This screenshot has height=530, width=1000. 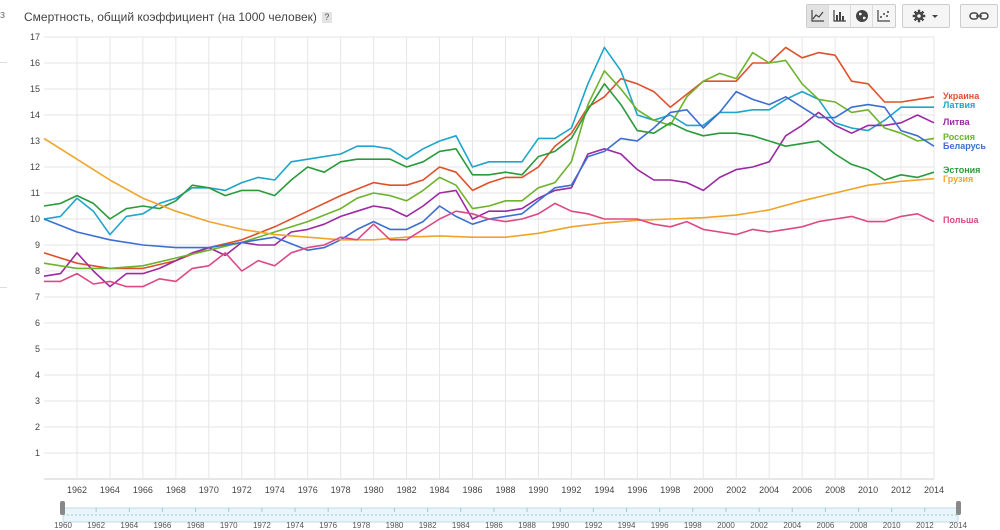 What do you see at coordinates (670, 490) in the screenshot?
I see `x-tick-label: 1998` at bounding box center [670, 490].